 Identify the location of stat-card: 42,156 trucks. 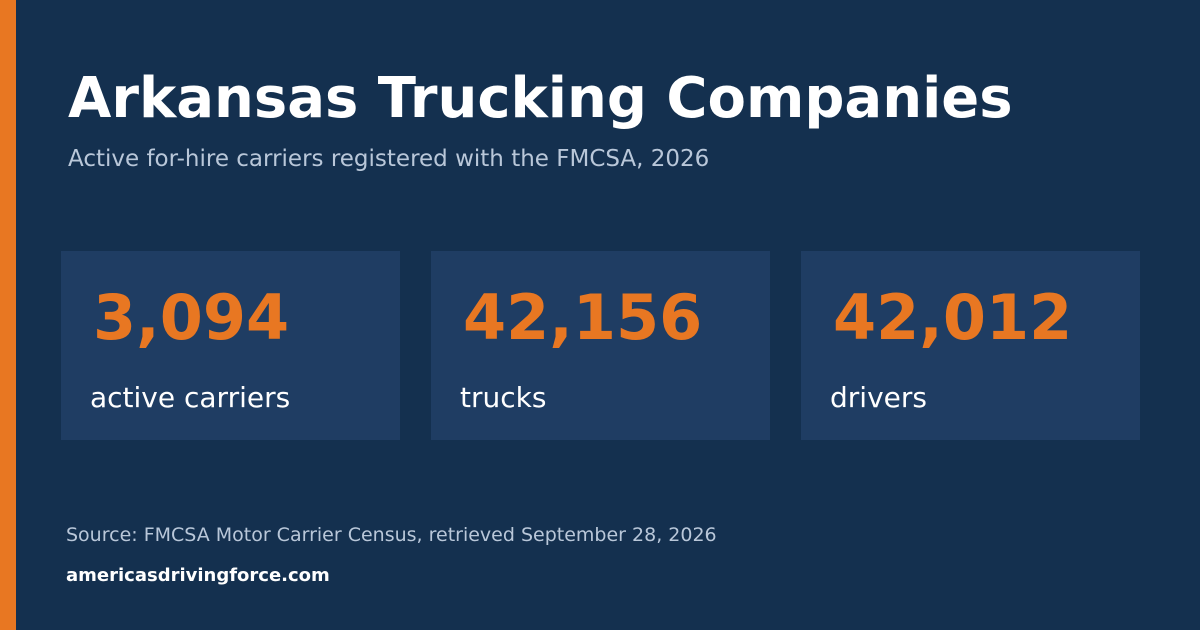
(600, 345).